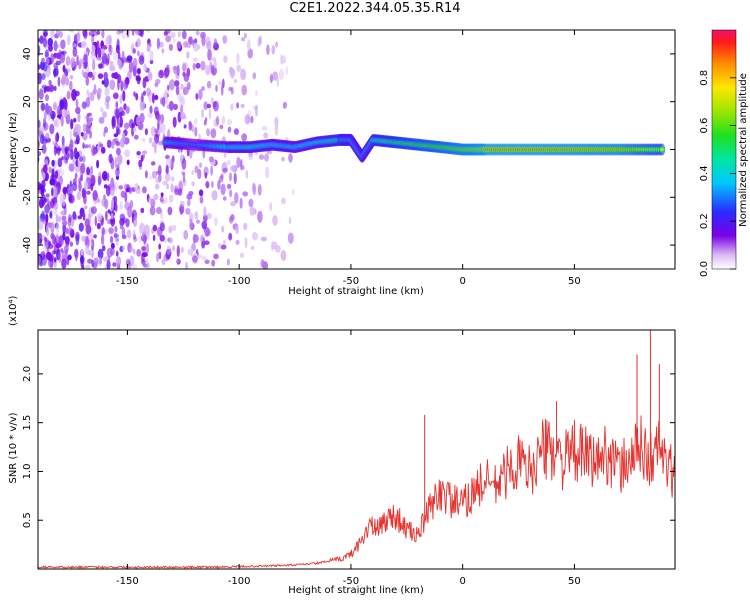 This screenshot has height=600, width=750. I want to click on colorbar-tick-label: 0.6, so click(704, 126).